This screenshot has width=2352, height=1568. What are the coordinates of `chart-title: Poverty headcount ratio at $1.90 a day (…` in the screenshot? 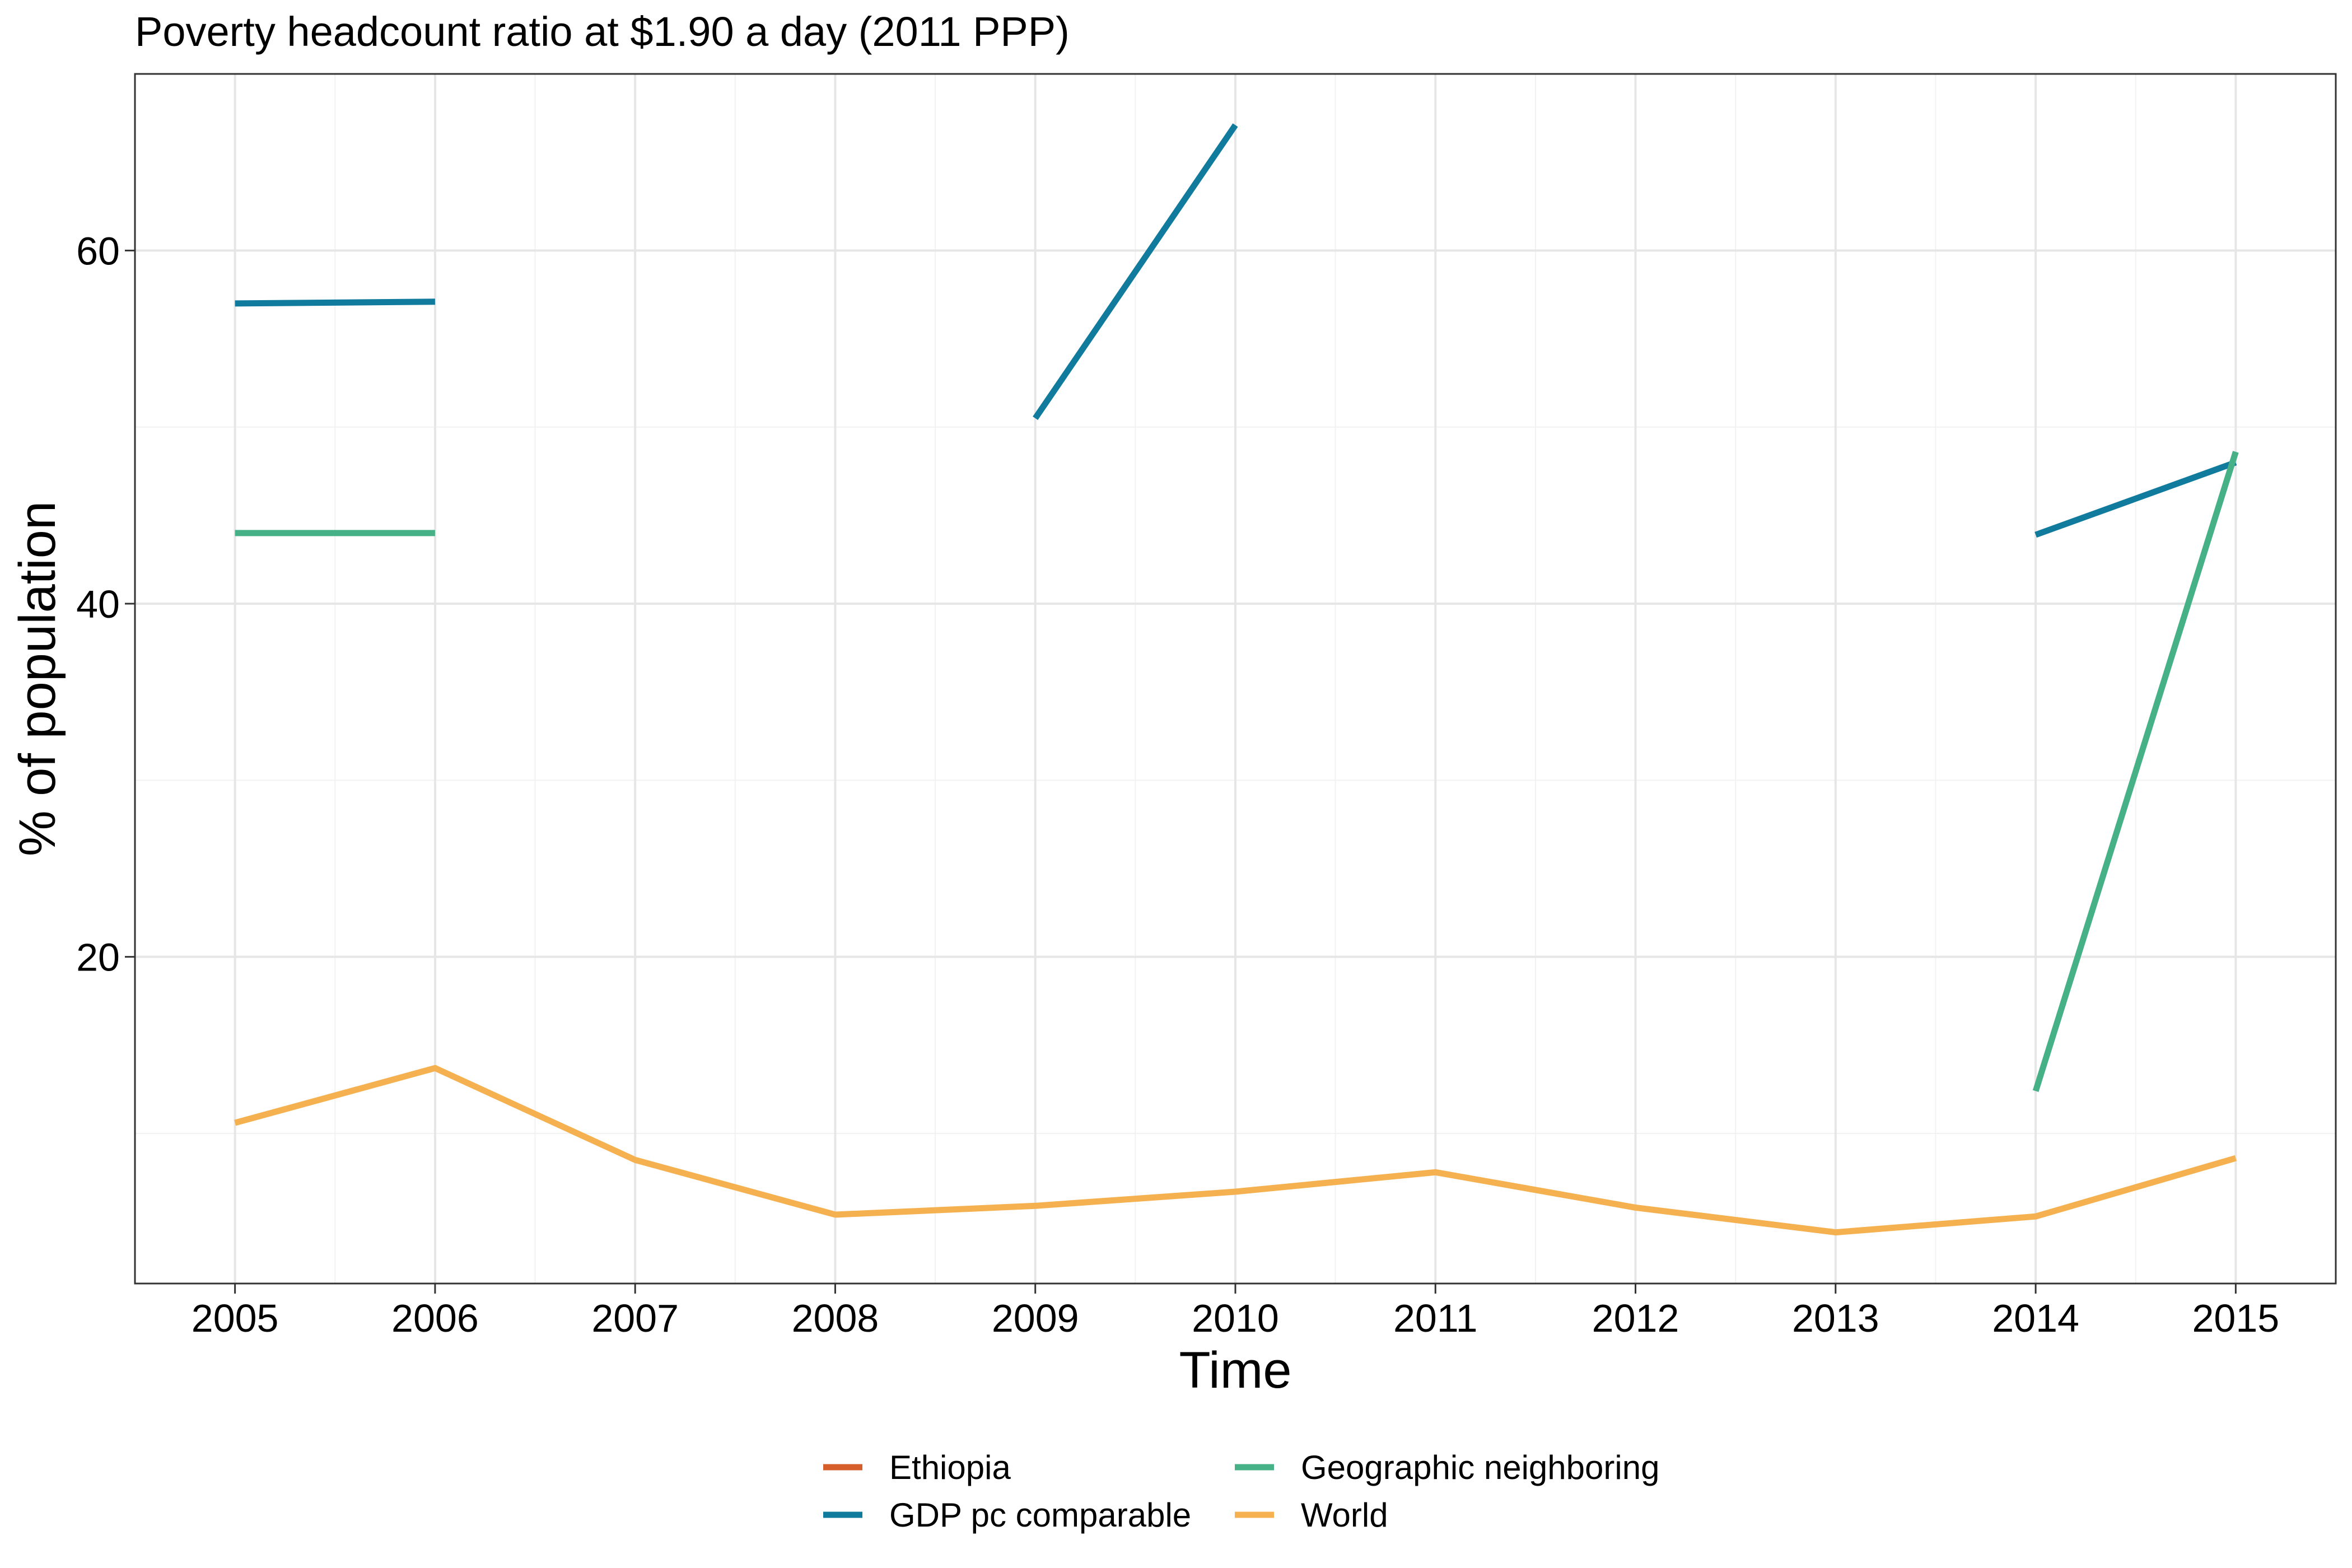 It's located at (602, 32).